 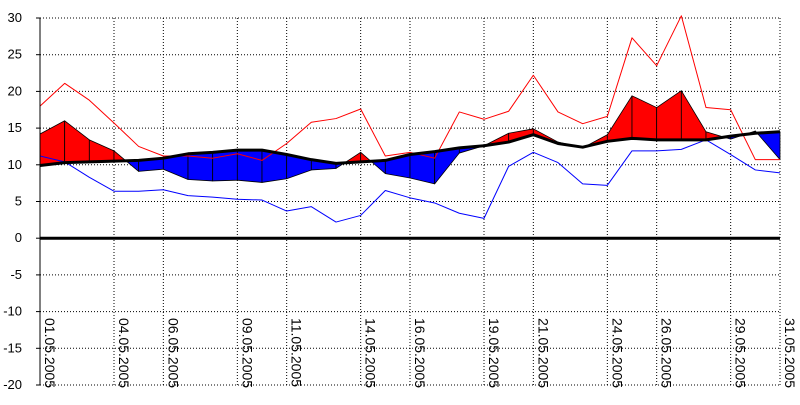 What do you see at coordinates (543, 353) in the screenshot?
I see `x-tick-label: 21.05.2005` at bounding box center [543, 353].